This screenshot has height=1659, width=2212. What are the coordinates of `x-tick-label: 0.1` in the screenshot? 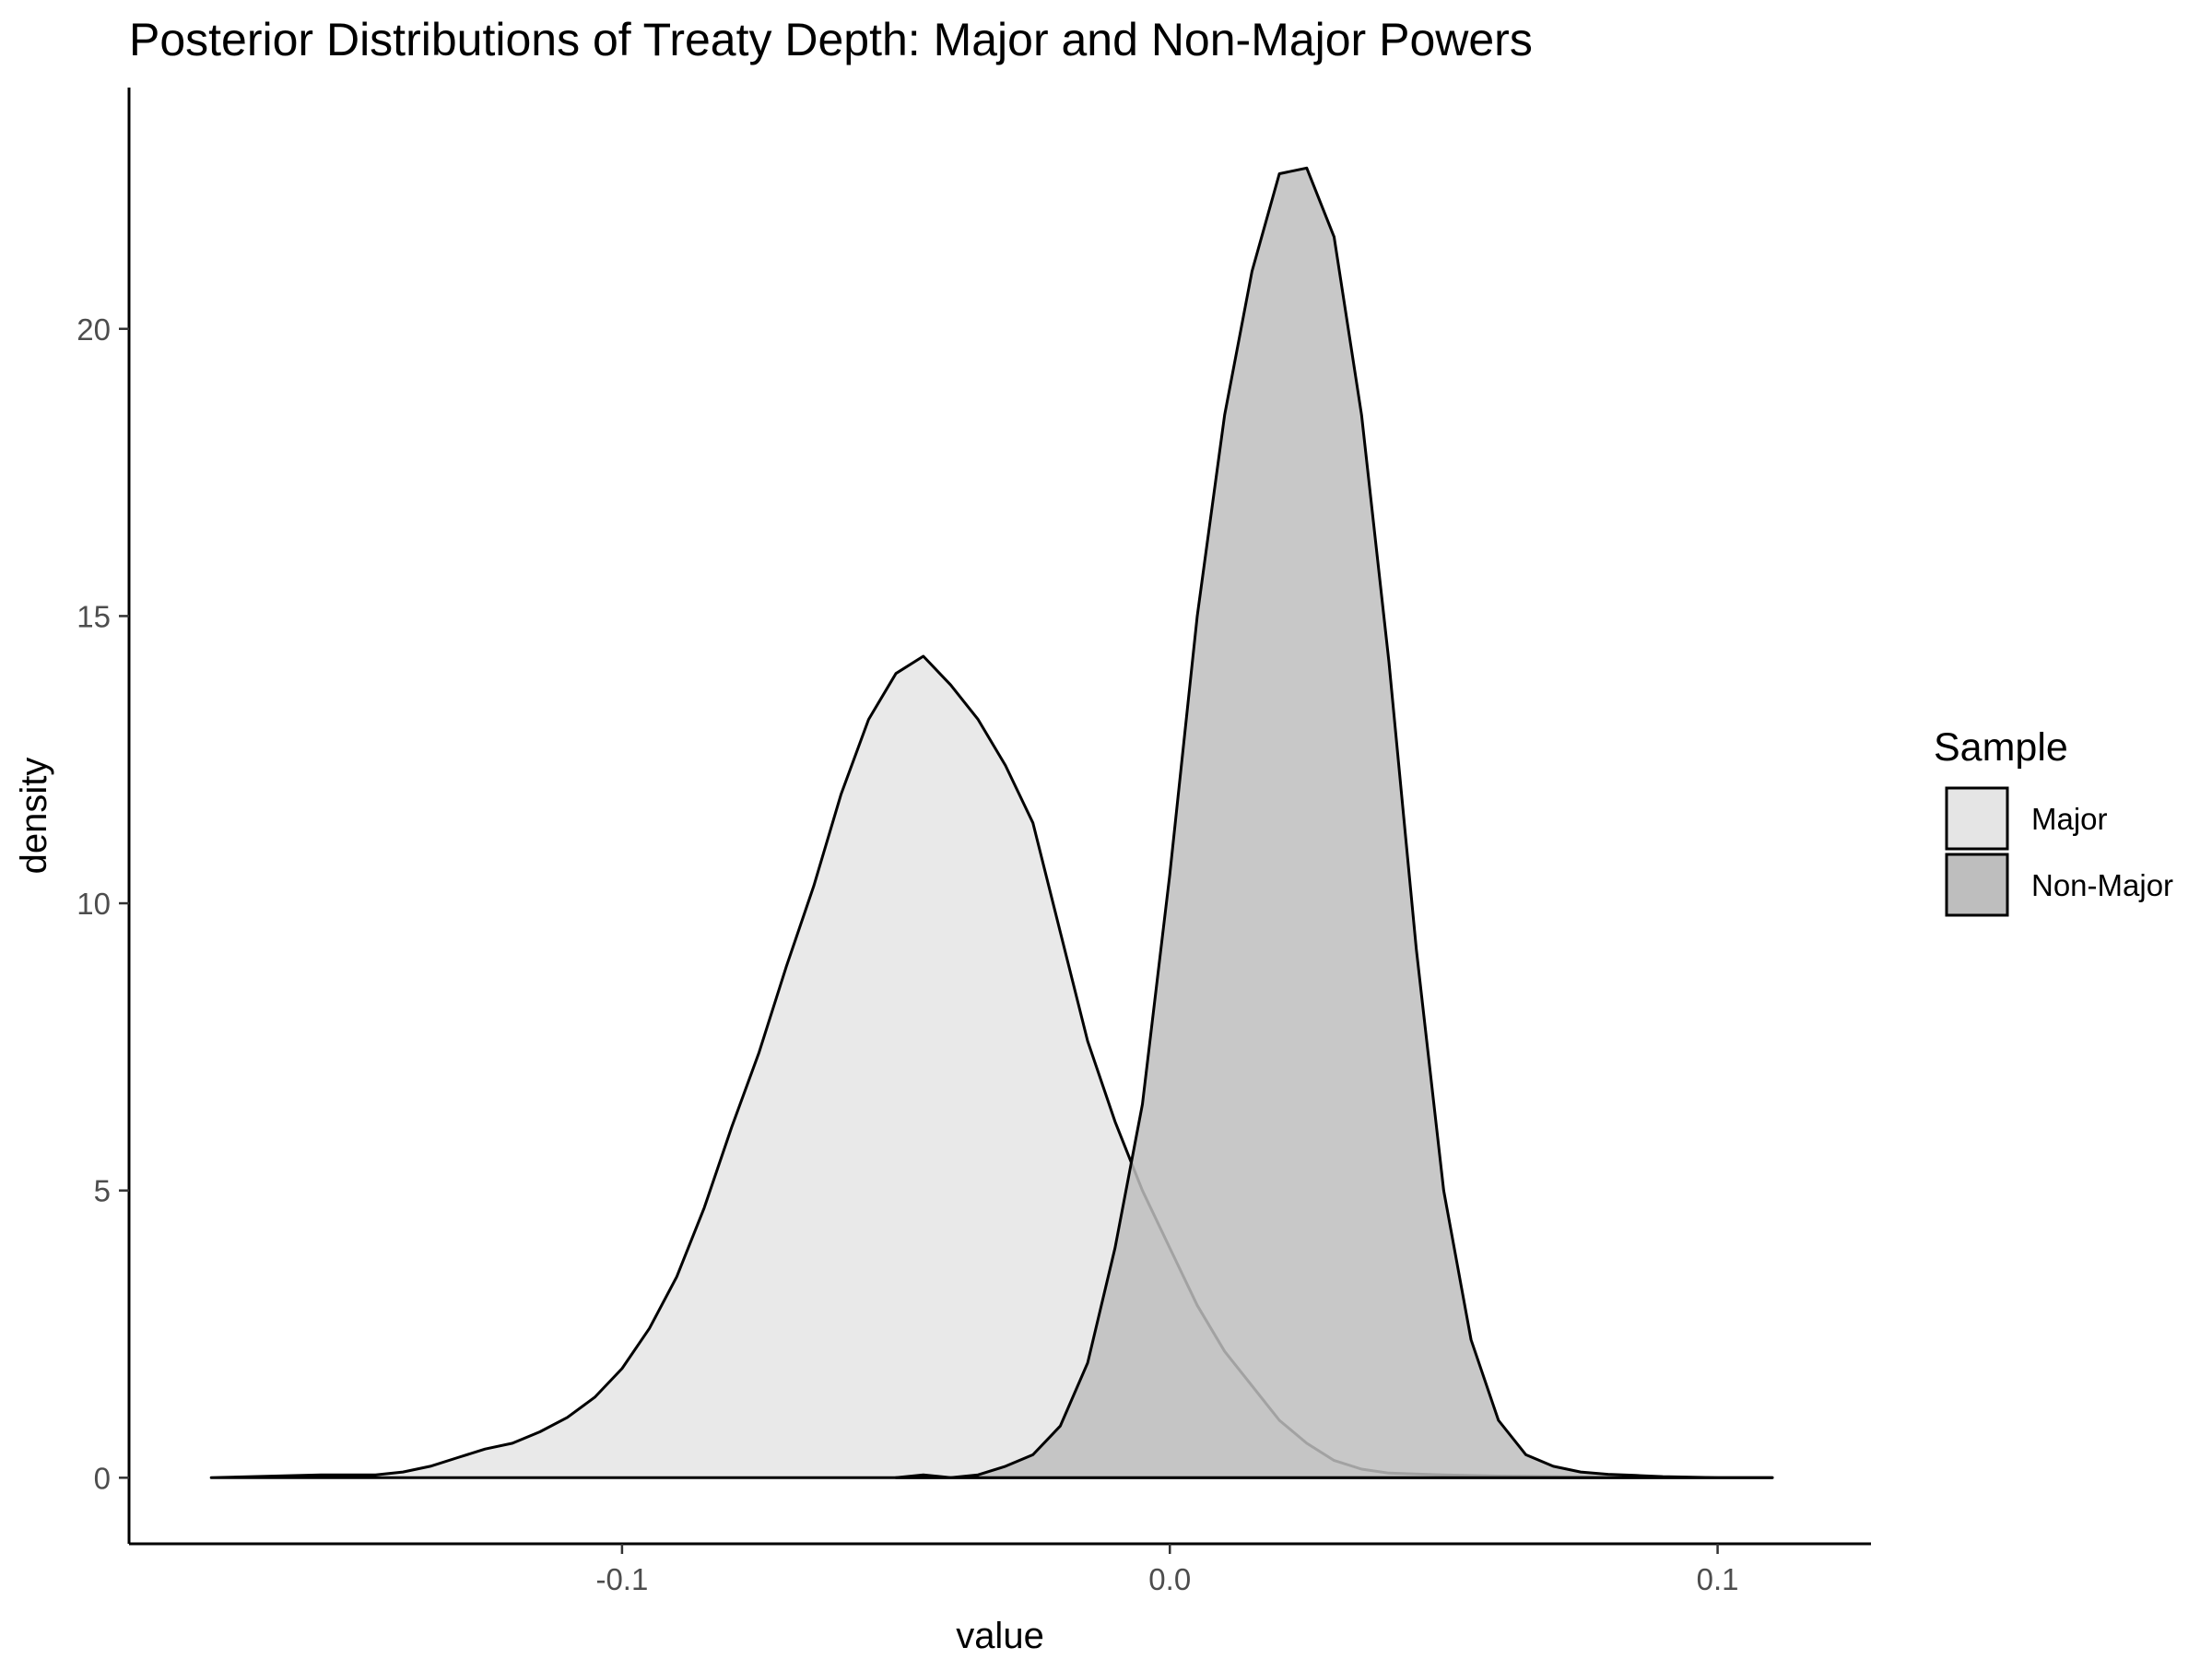 It's located at (1718, 1579).